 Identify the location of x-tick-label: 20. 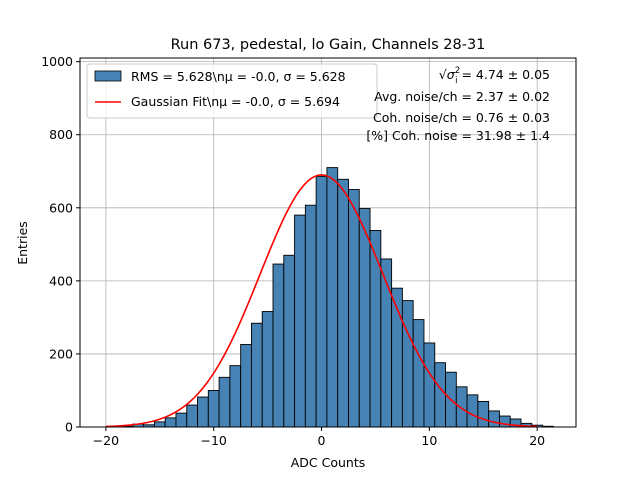
(537, 440).